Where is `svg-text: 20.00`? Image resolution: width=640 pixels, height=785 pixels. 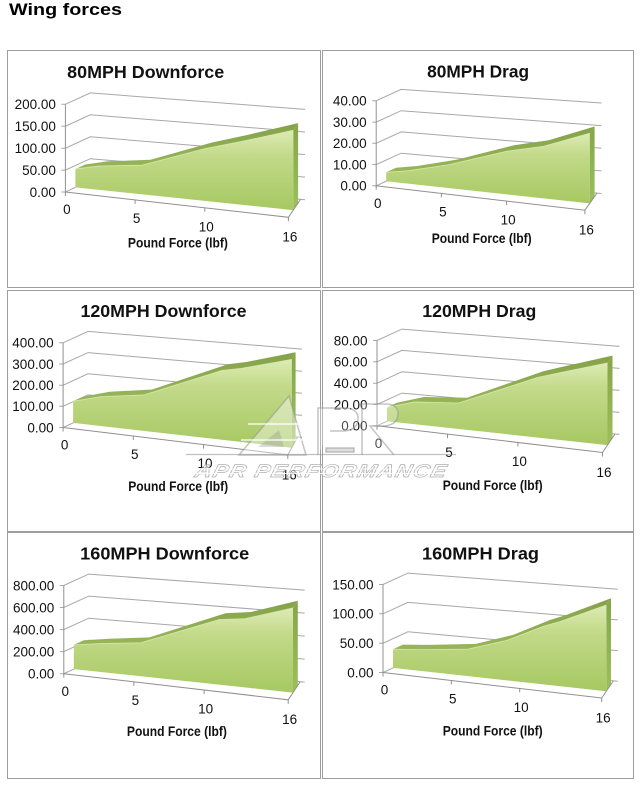 svg-text: 20.00 is located at coordinates (350, 143).